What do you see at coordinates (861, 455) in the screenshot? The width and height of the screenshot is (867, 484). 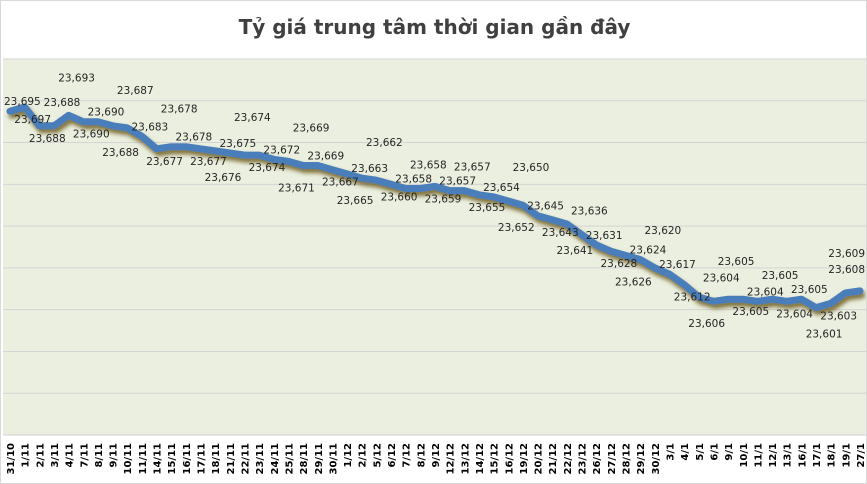 I see `x-tick-label: 27/1` at bounding box center [861, 455].